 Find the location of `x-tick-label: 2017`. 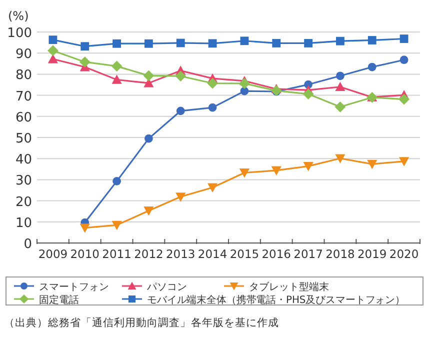

x-tick-label: 2017 is located at coordinates (308, 254).